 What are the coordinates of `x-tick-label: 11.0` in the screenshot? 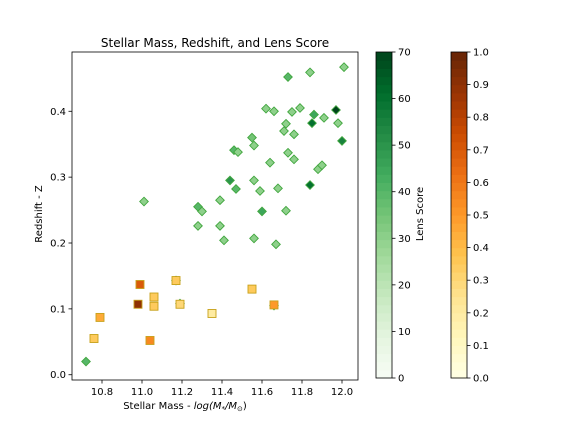 It's located at (142, 392).